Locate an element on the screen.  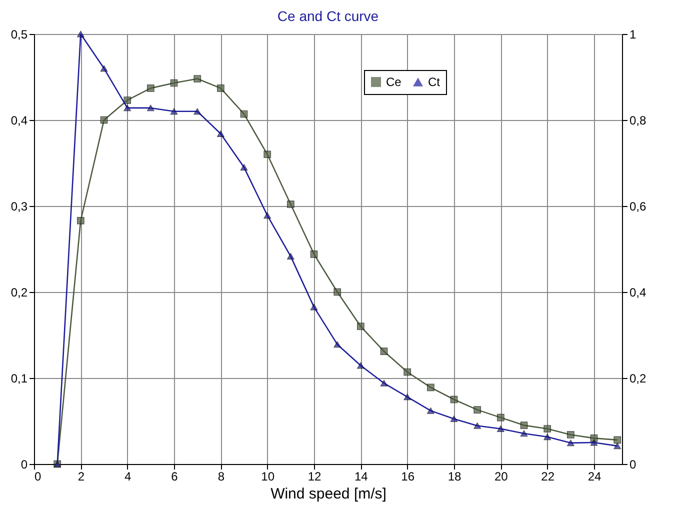
y-tick-label: 0,4 is located at coordinates (19, 121).